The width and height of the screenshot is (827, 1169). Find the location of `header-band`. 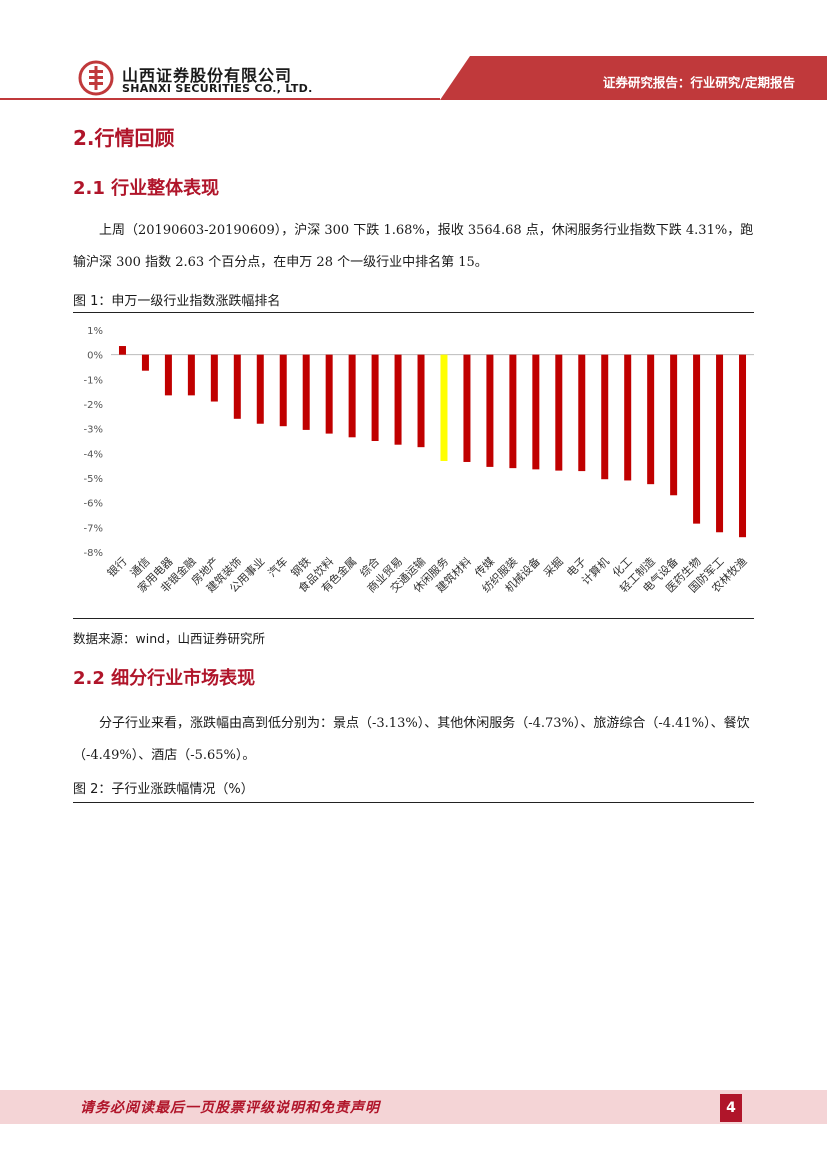

header-band is located at coordinates (413, 78).